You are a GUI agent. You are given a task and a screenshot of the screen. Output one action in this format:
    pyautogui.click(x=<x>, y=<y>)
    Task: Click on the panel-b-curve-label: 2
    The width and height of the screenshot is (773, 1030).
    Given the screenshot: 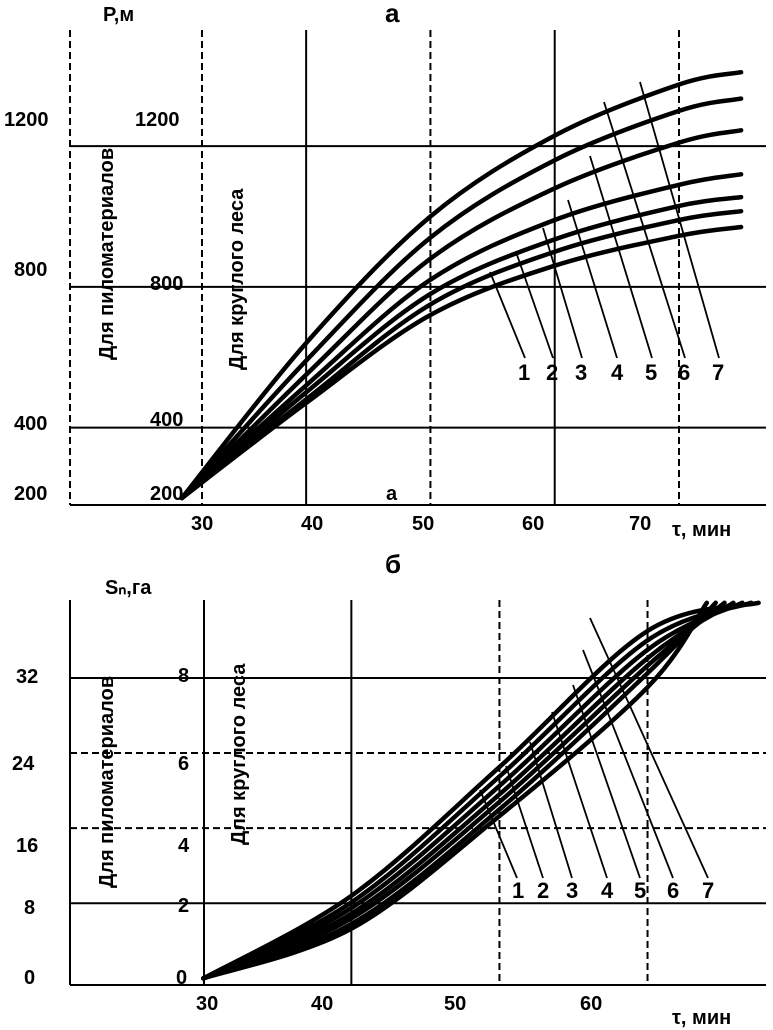 What is the action you would take?
    pyautogui.click(x=543, y=890)
    